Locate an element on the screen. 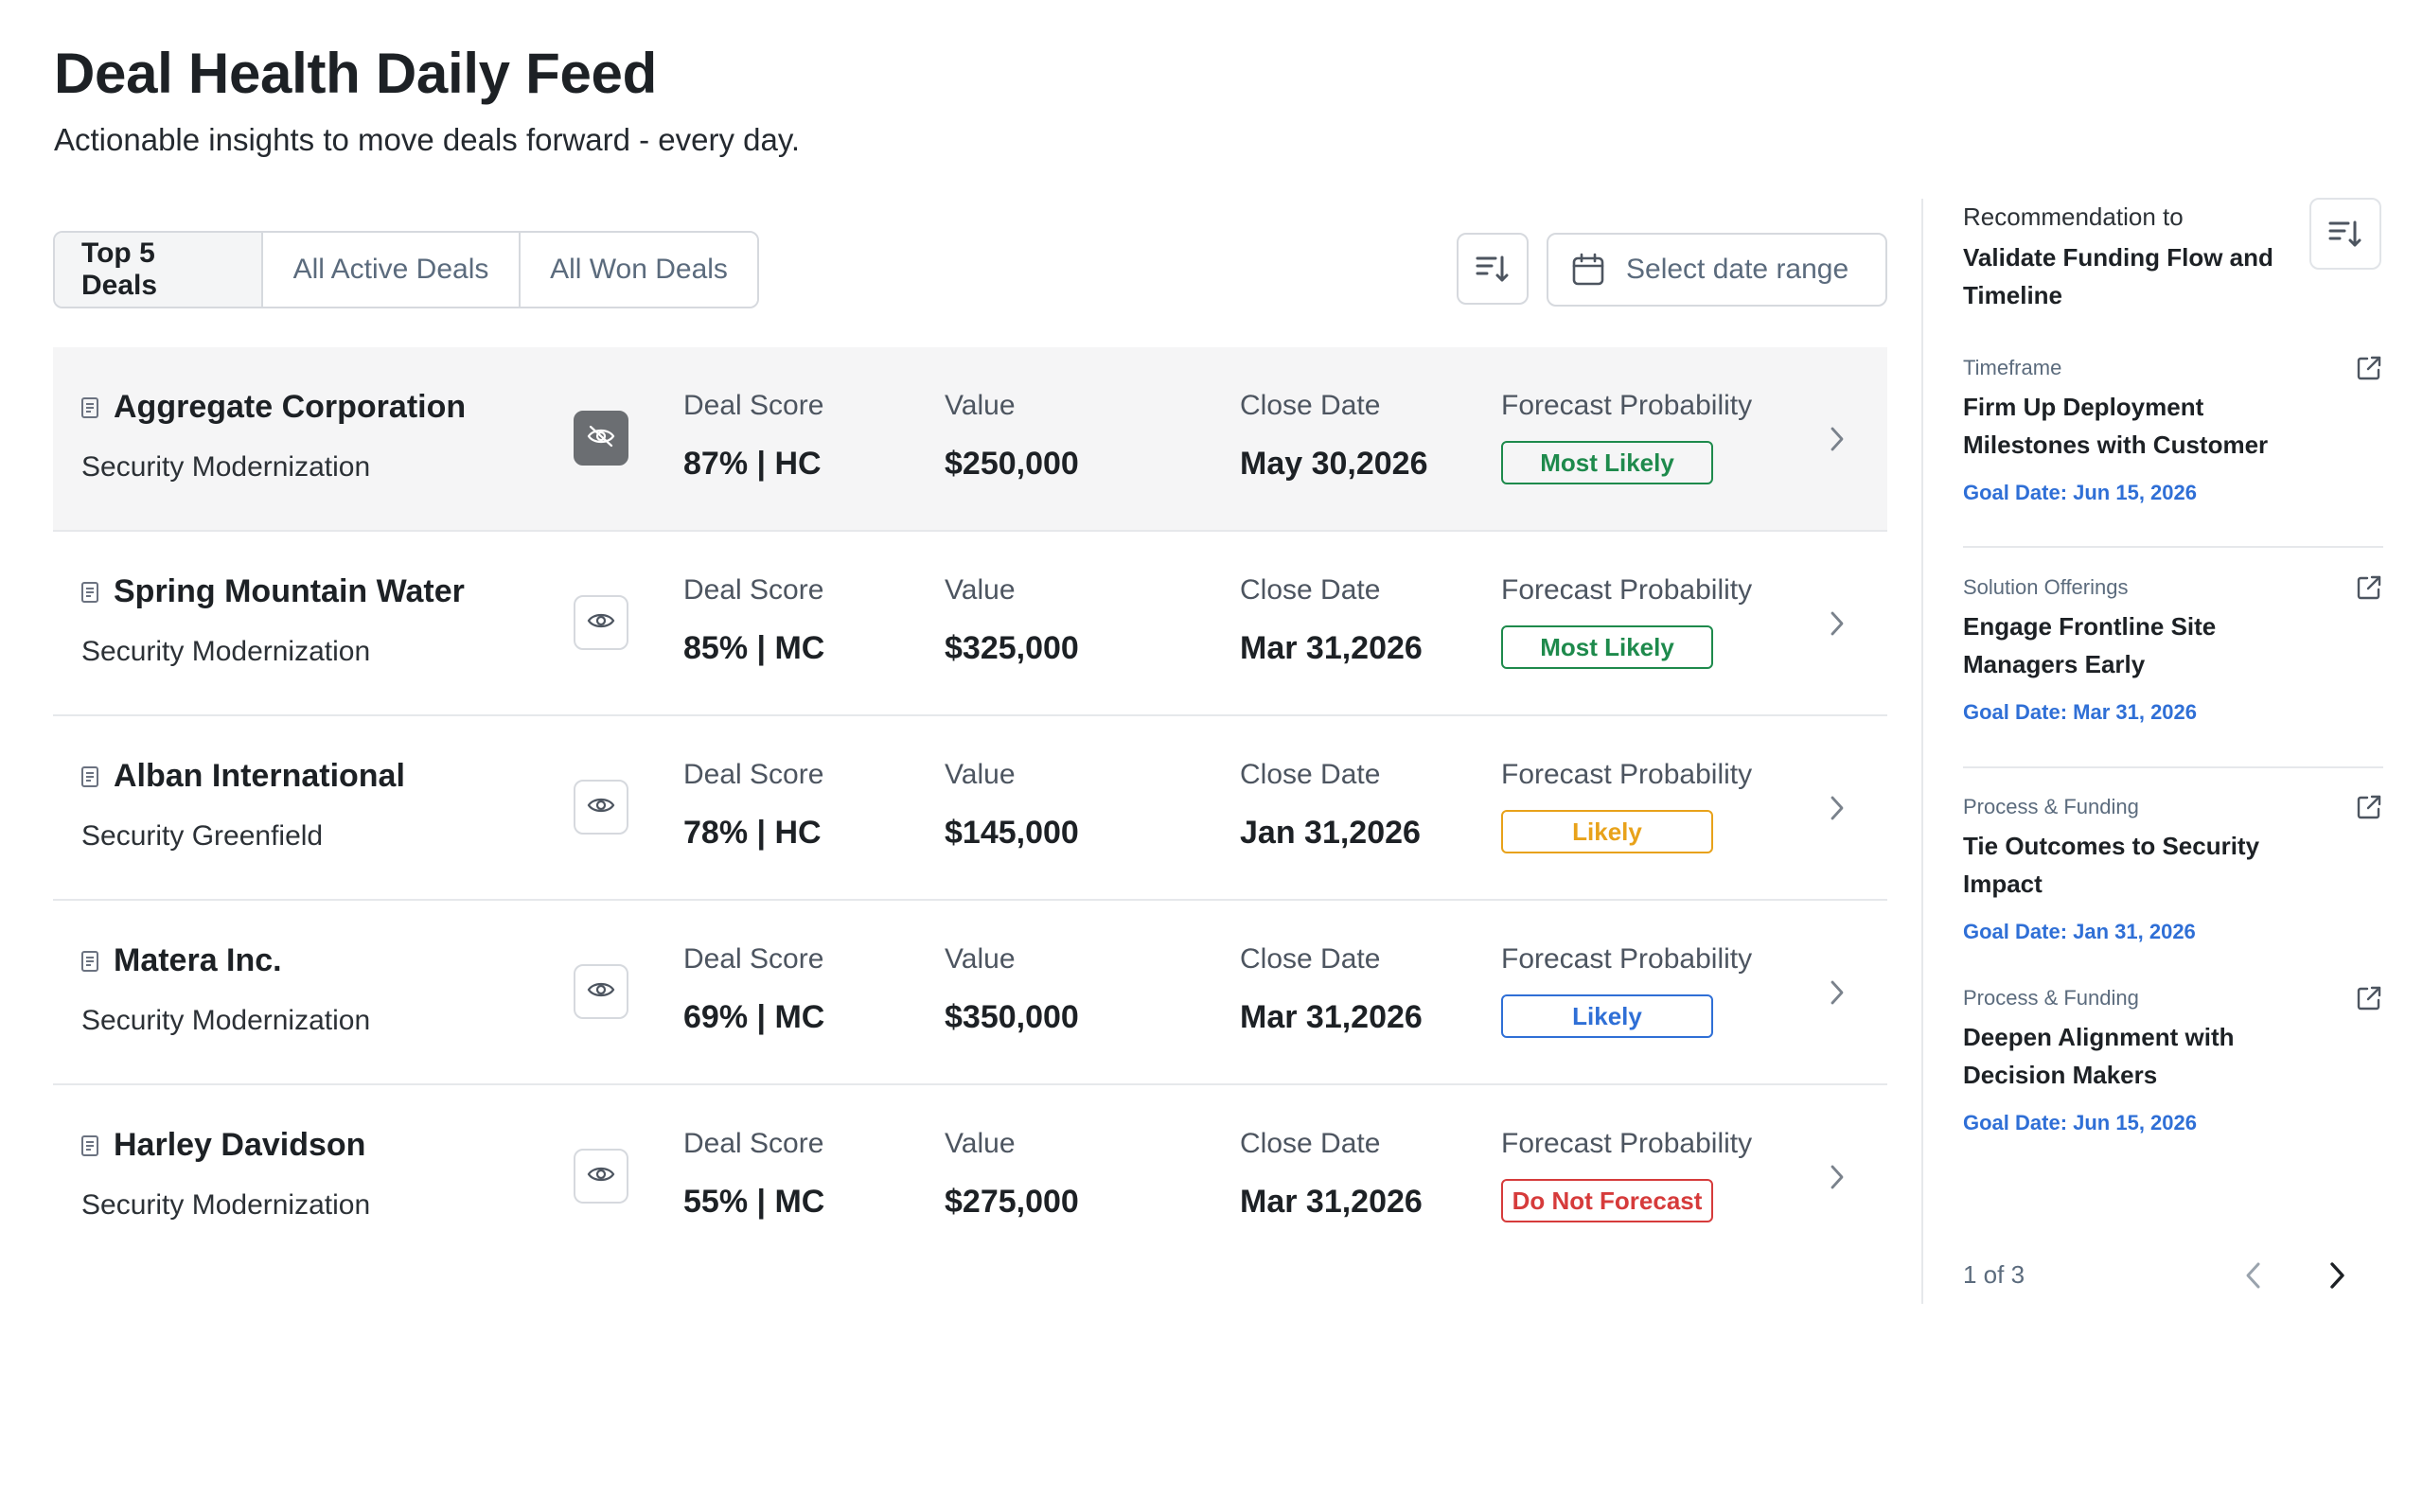  deal-subtitle: Security Greenfield is located at coordinates (202, 836).